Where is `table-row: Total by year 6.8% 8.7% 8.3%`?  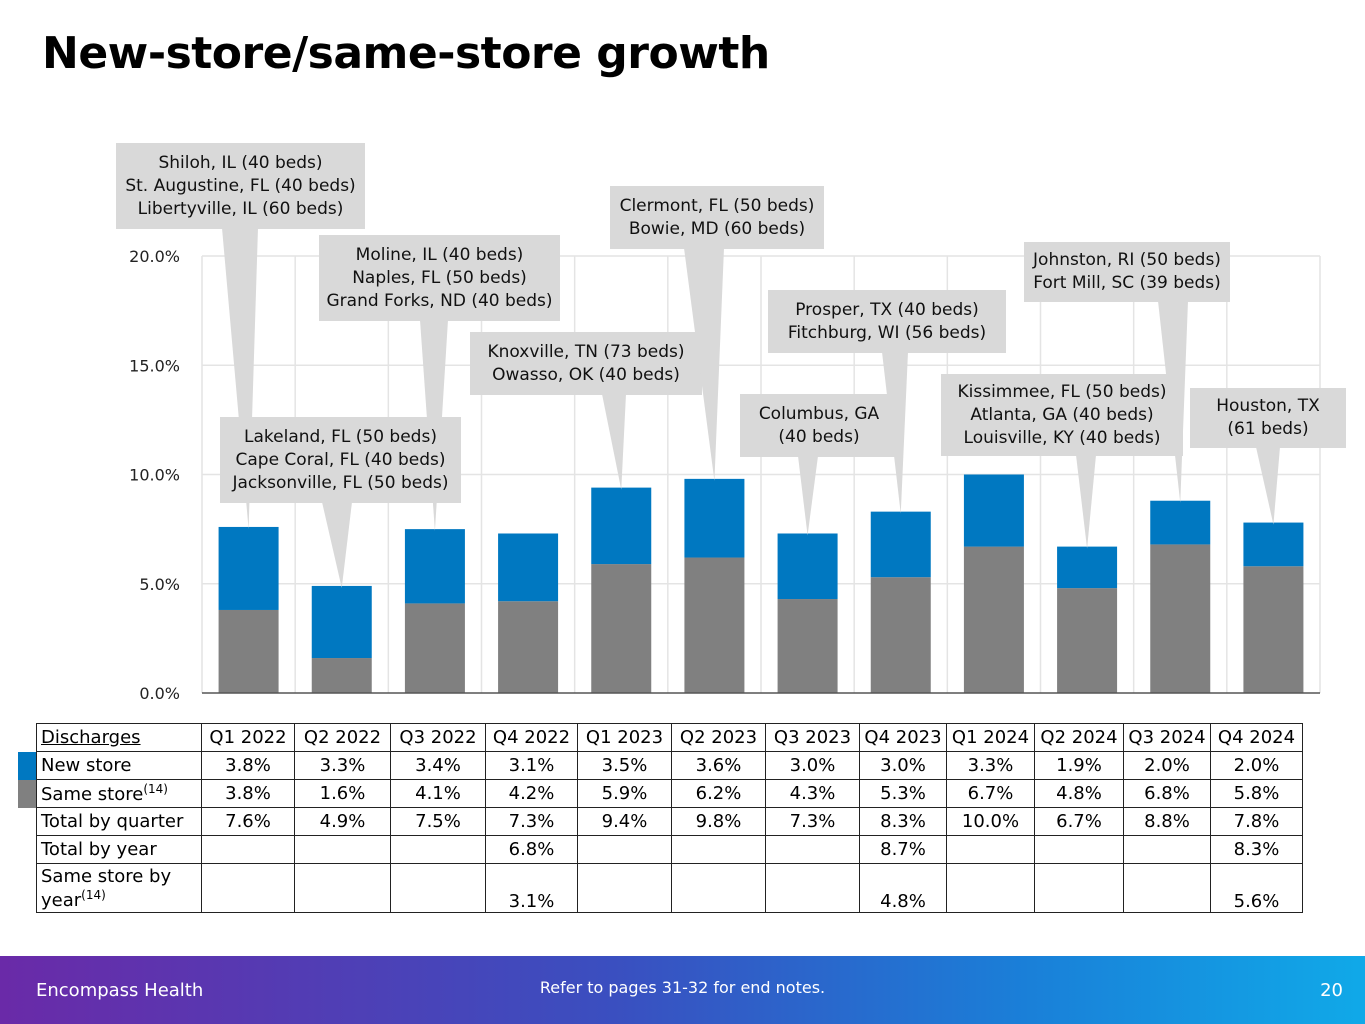 table-row: Total by year 6.8% 8.7% 8.3% is located at coordinates (669, 849).